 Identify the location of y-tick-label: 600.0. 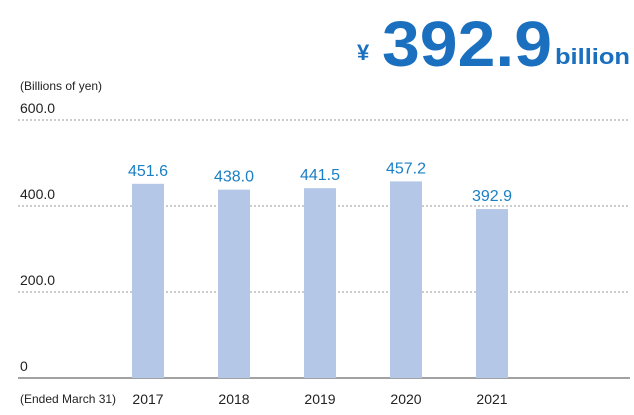
(37, 108).